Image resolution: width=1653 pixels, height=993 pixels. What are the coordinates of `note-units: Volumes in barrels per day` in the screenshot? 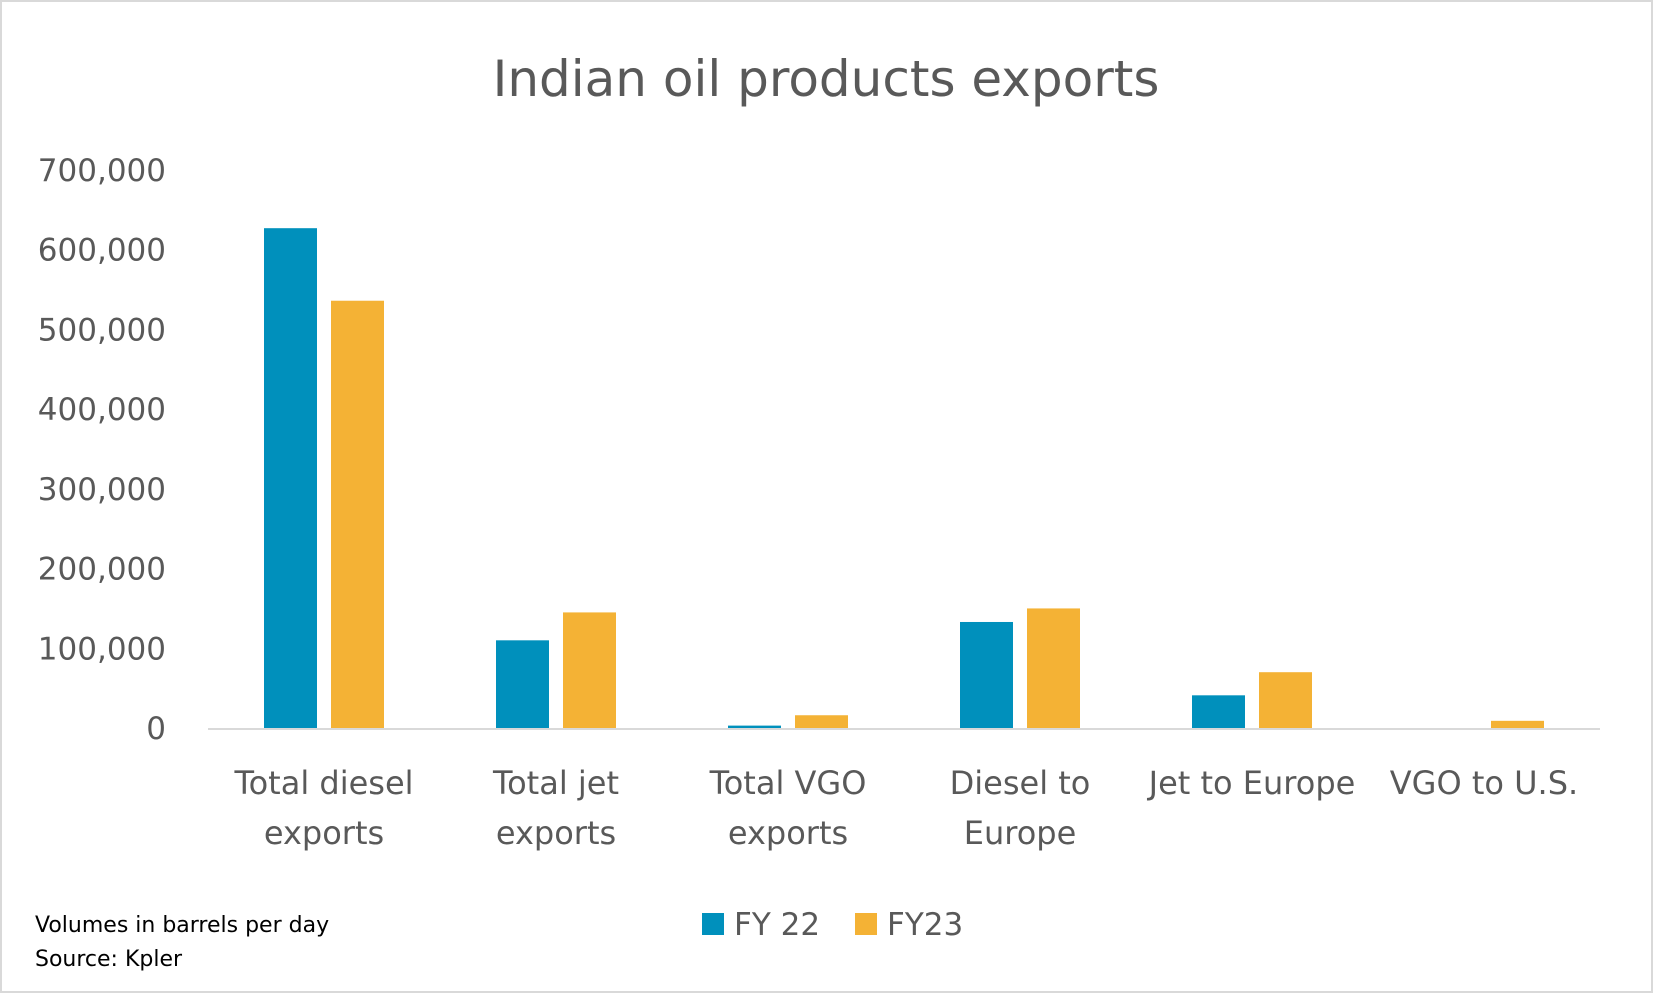 It's located at (182, 925).